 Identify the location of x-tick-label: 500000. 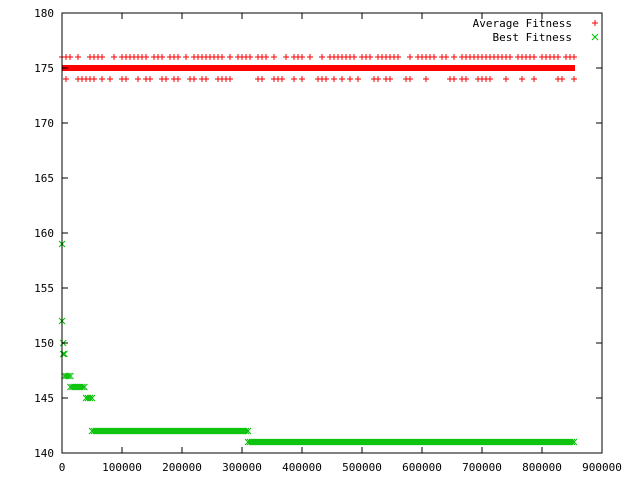
(362, 467).